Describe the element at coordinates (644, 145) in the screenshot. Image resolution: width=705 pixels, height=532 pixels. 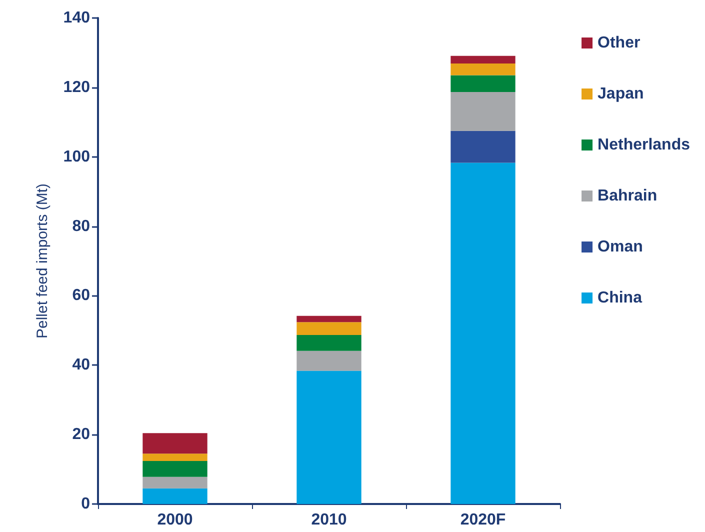
I see `legend-label: Netherlands` at that location.